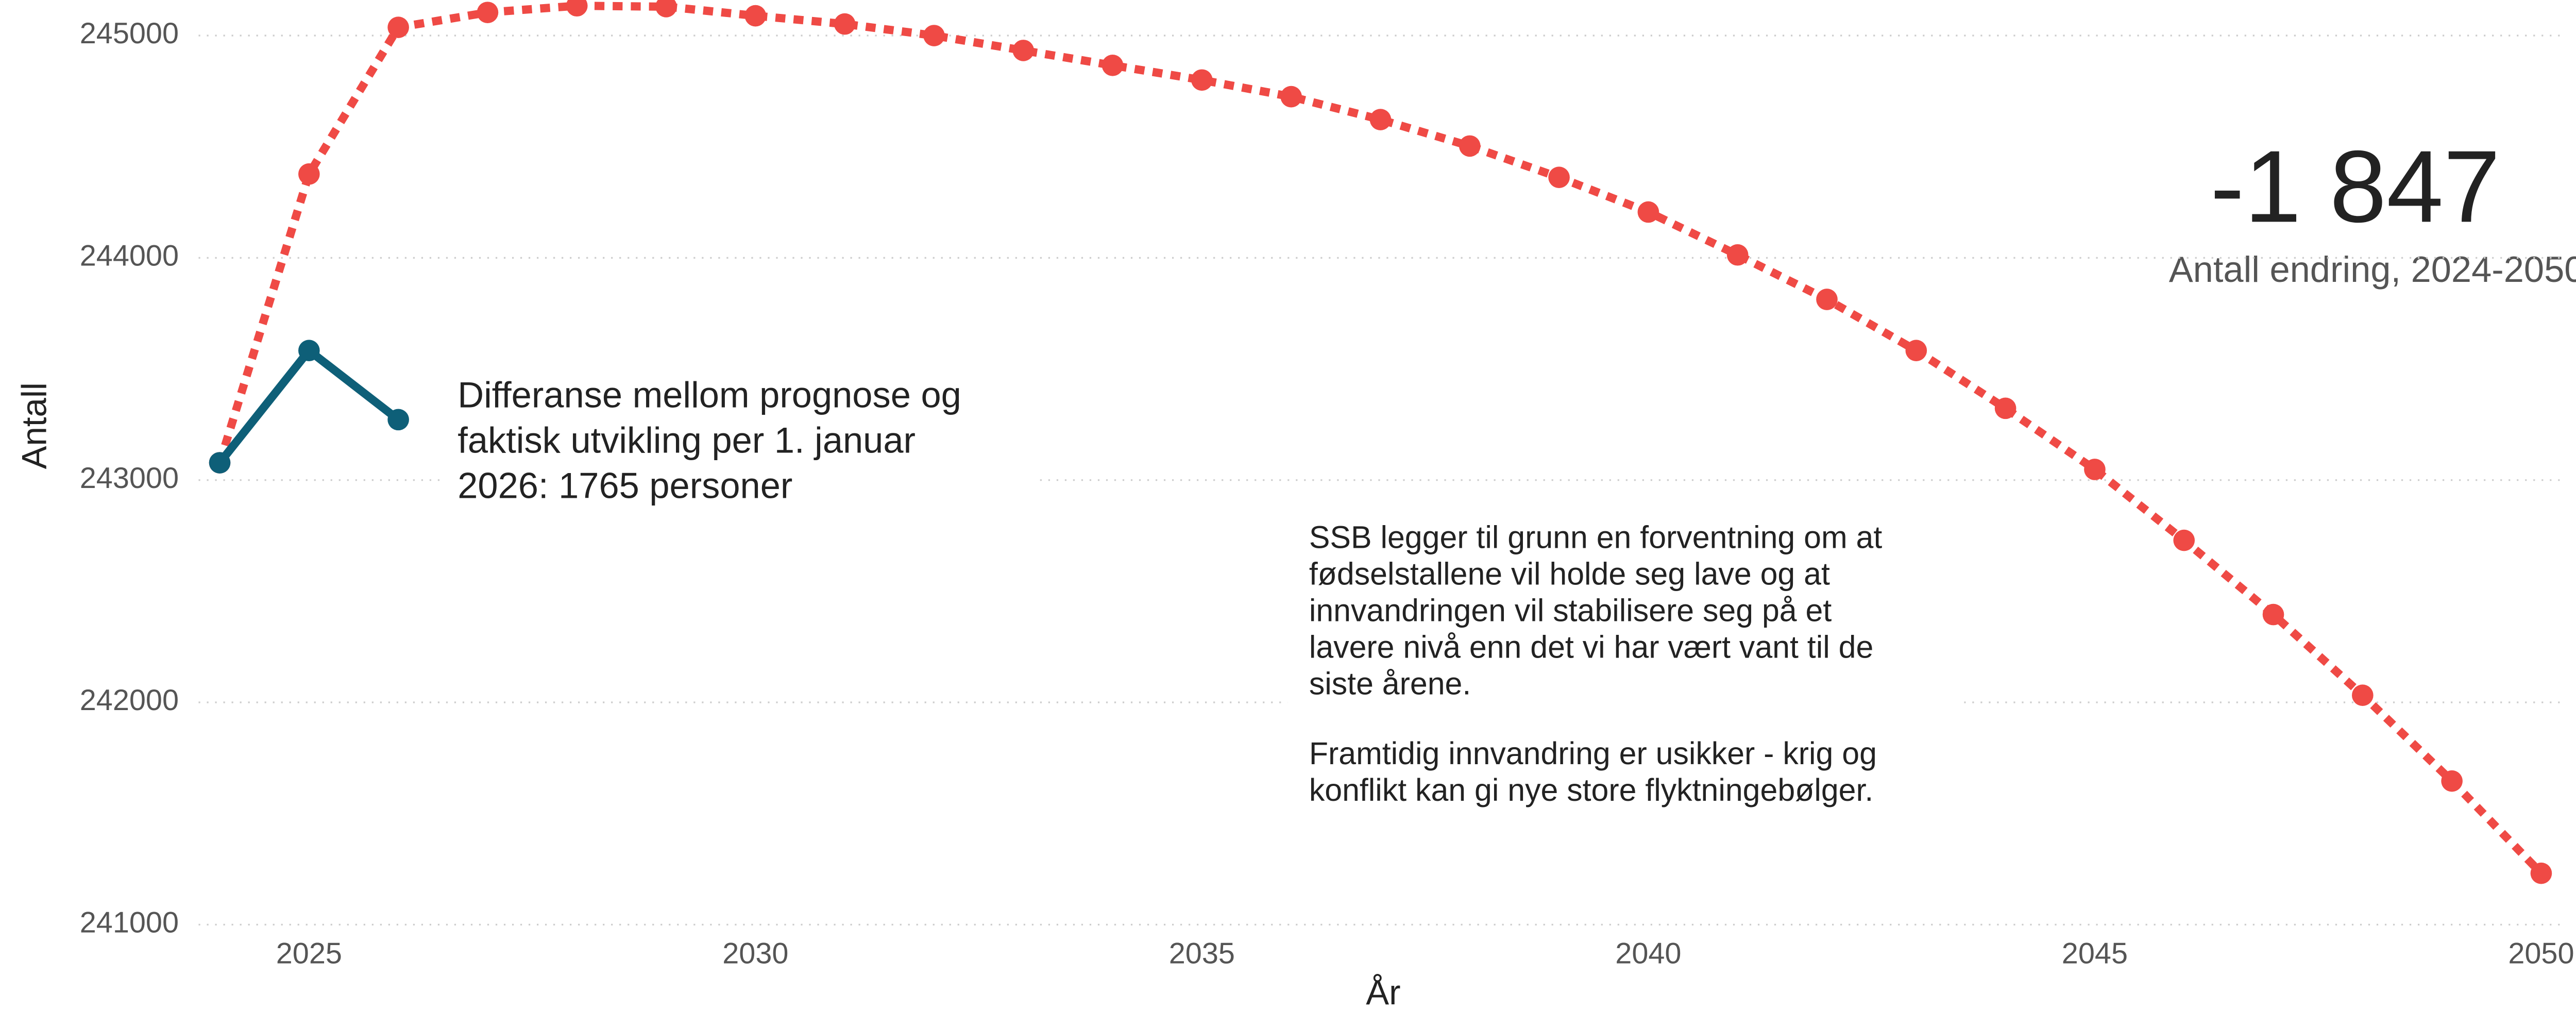 This screenshot has width=2576, height=1010. Describe the element at coordinates (1202, 953) in the screenshot. I see `x-tick-label: 2035` at that location.